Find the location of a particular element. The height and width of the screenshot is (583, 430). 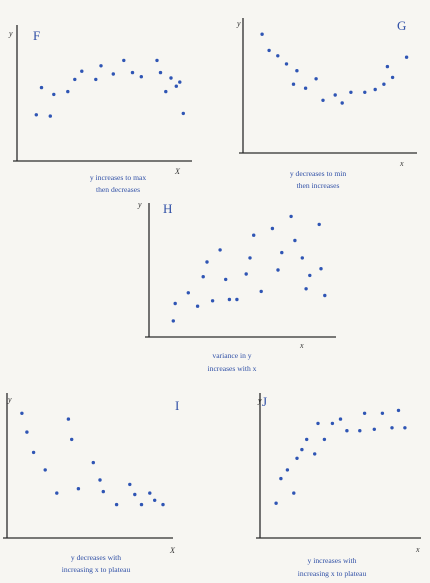

caption-line: variance in y is located at coordinates (231, 355).